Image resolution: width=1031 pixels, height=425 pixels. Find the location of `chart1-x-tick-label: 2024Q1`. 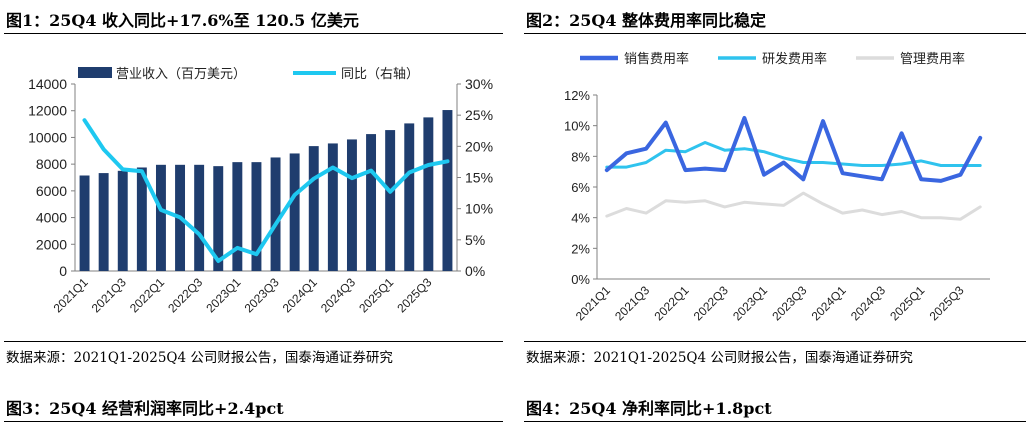

chart1-x-tick-label: 2024Q1 is located at coordinates (300, 295).